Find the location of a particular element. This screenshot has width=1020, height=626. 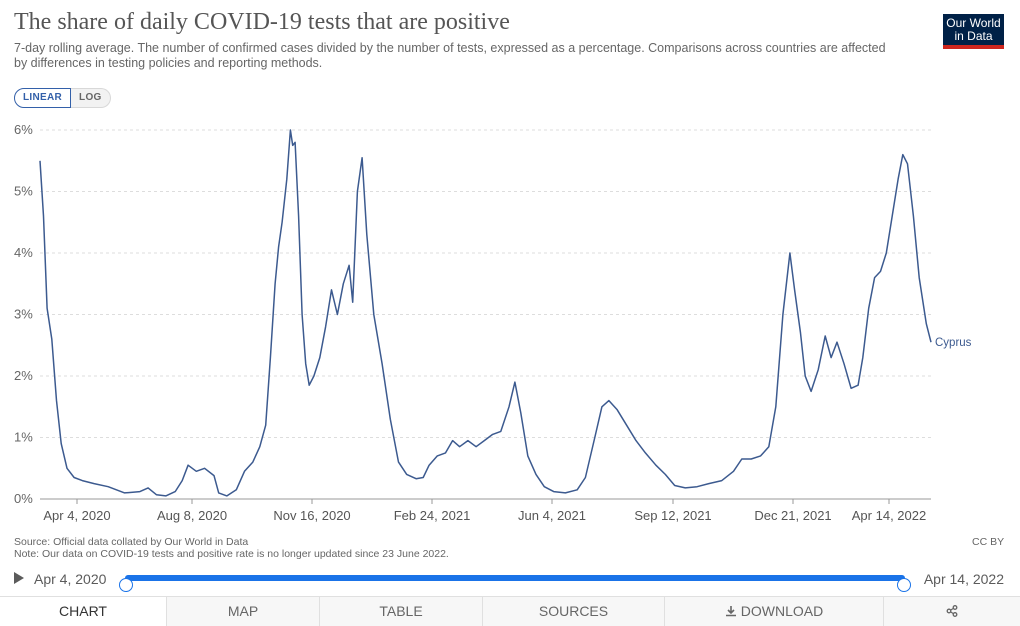

linear-scale-button: LINEAR is located at coordinates (43, 98).